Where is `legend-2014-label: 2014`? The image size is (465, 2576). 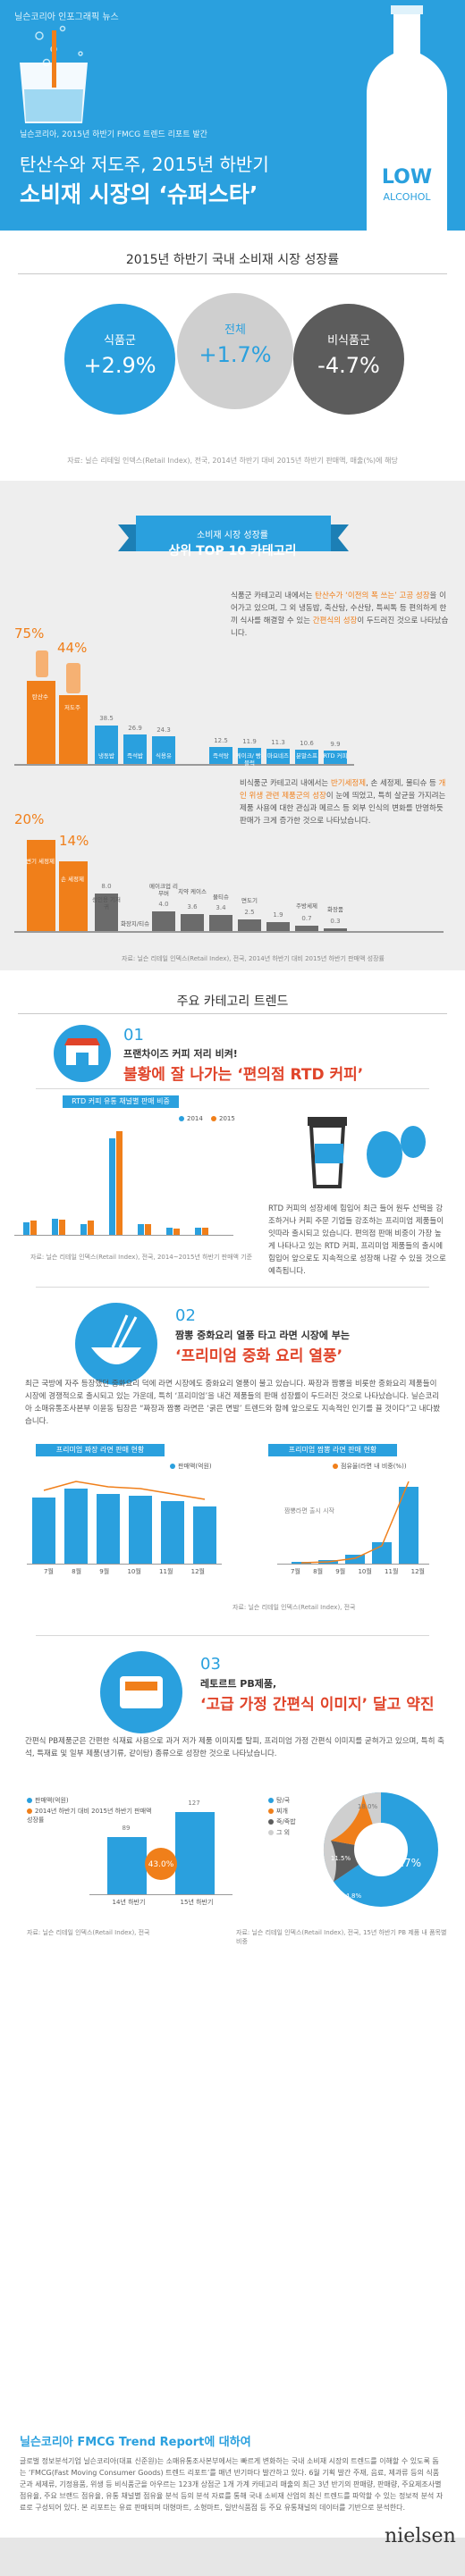 legend-2014-label: 2014 is located at coordinates (195, 1118).